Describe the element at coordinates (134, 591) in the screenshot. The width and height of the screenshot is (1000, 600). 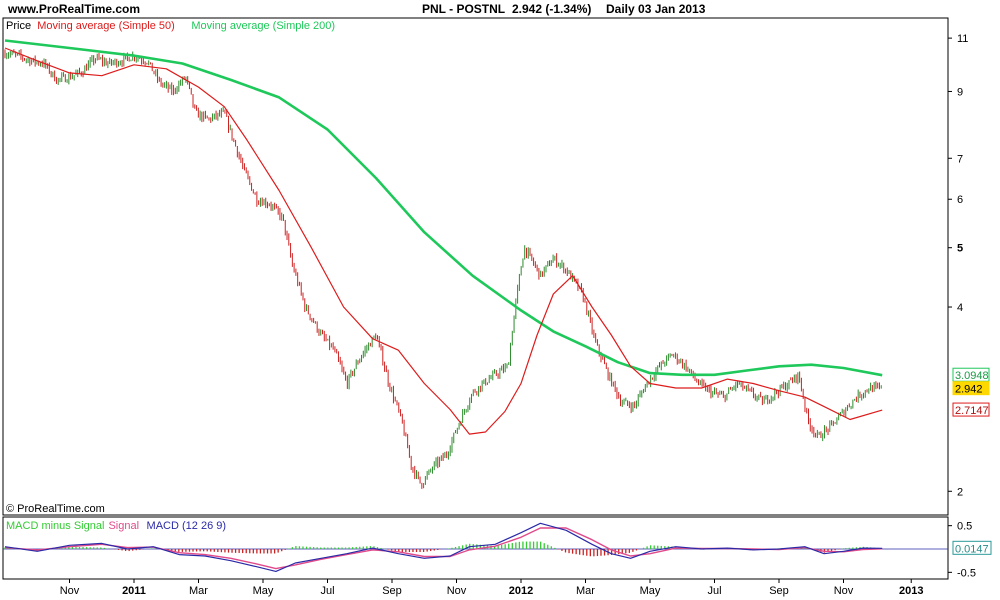
I see `x-tick-label: 2011` at that location.